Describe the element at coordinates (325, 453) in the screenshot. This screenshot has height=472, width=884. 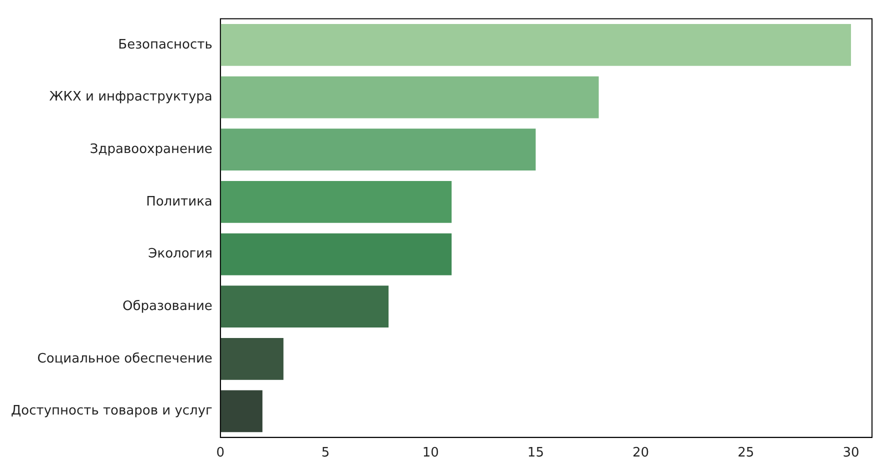
I see `x-tick-label: 5` at that location.